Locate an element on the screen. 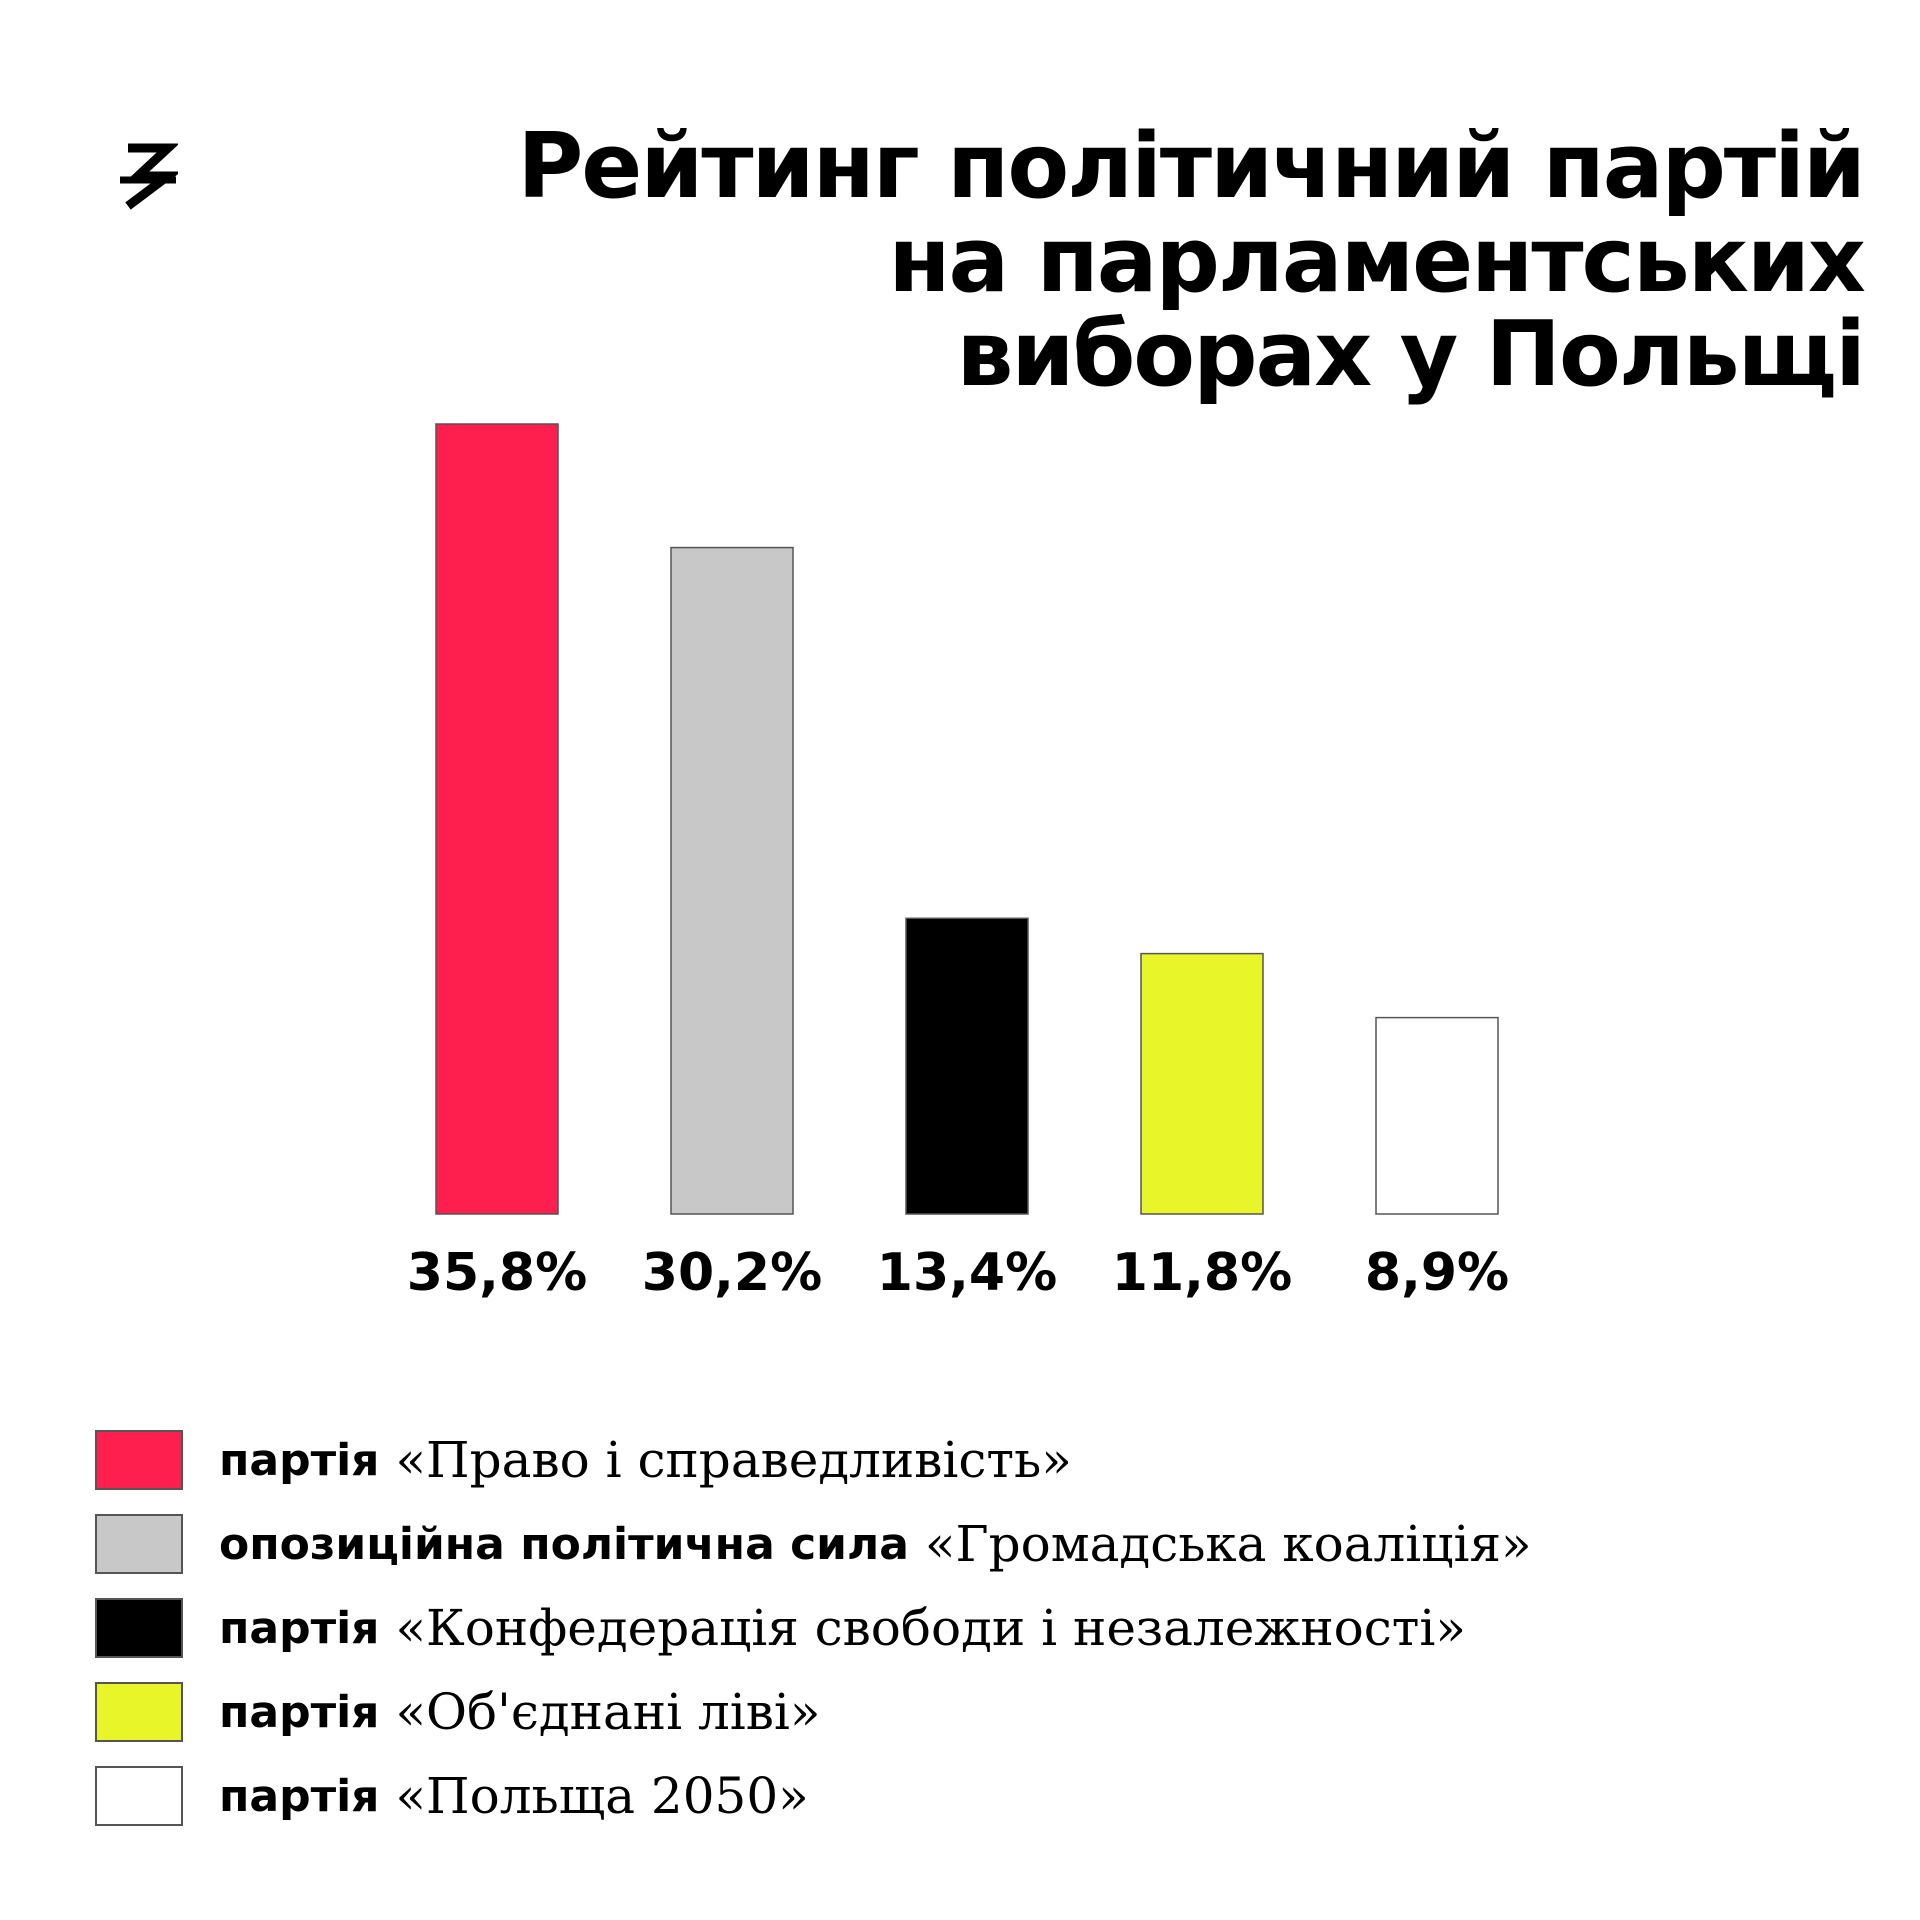  legend-item-1: партія «Право і справедливість» is located at coordinates (995, 1460).